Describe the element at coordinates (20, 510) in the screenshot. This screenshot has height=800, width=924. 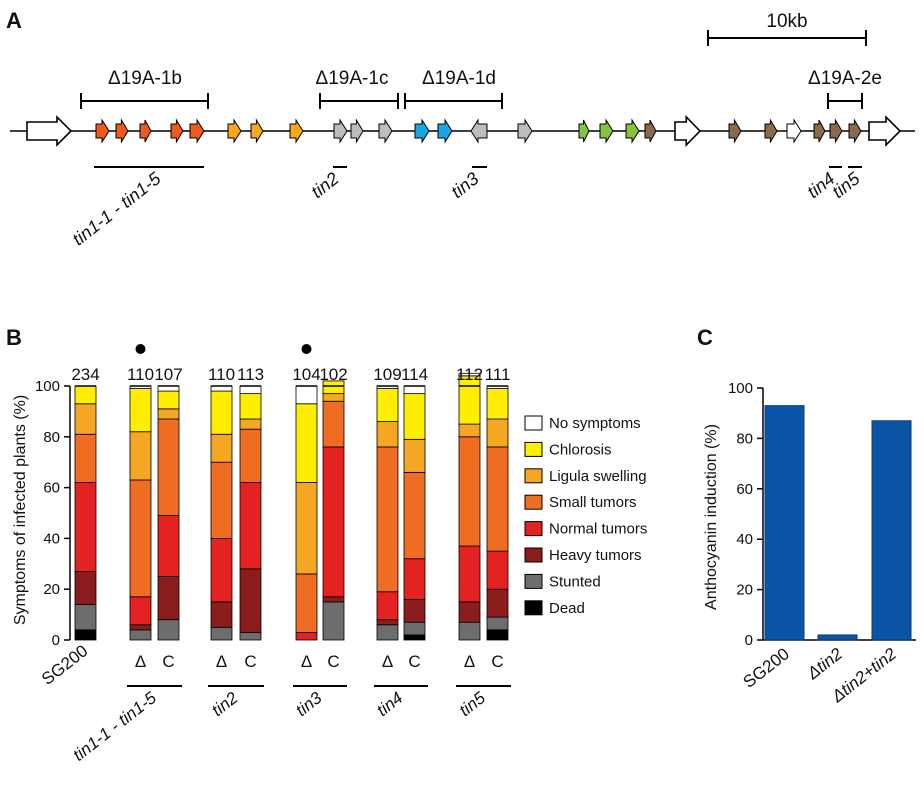
I see `y-axis-label-b: Symptoms of infected plants (%)` at that location.